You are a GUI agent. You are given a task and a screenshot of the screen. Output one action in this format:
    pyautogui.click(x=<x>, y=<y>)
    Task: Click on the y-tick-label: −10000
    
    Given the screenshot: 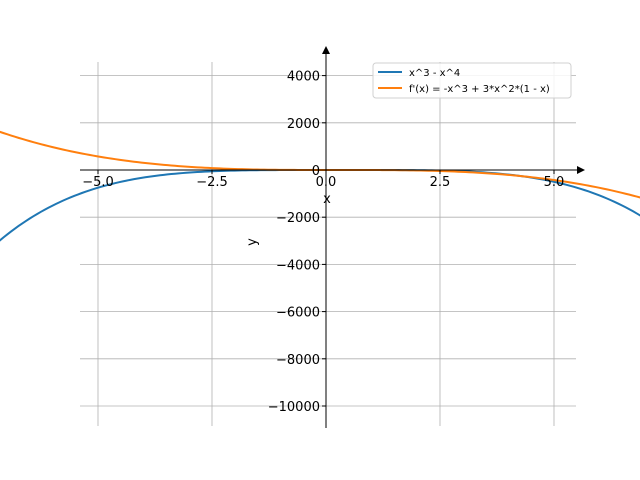 What is the action you would take?
    pyautogui.click(x=294, y=407)
    